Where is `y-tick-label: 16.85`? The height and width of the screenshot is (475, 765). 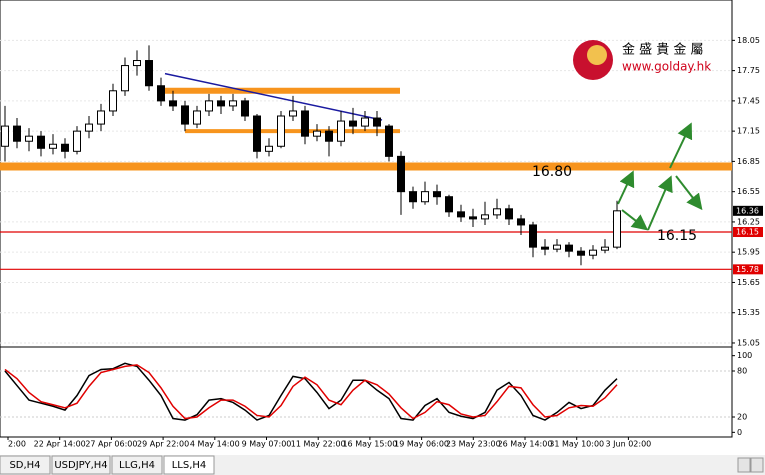
y-tick-label: 16.85 is located at coordinates (748, 161).